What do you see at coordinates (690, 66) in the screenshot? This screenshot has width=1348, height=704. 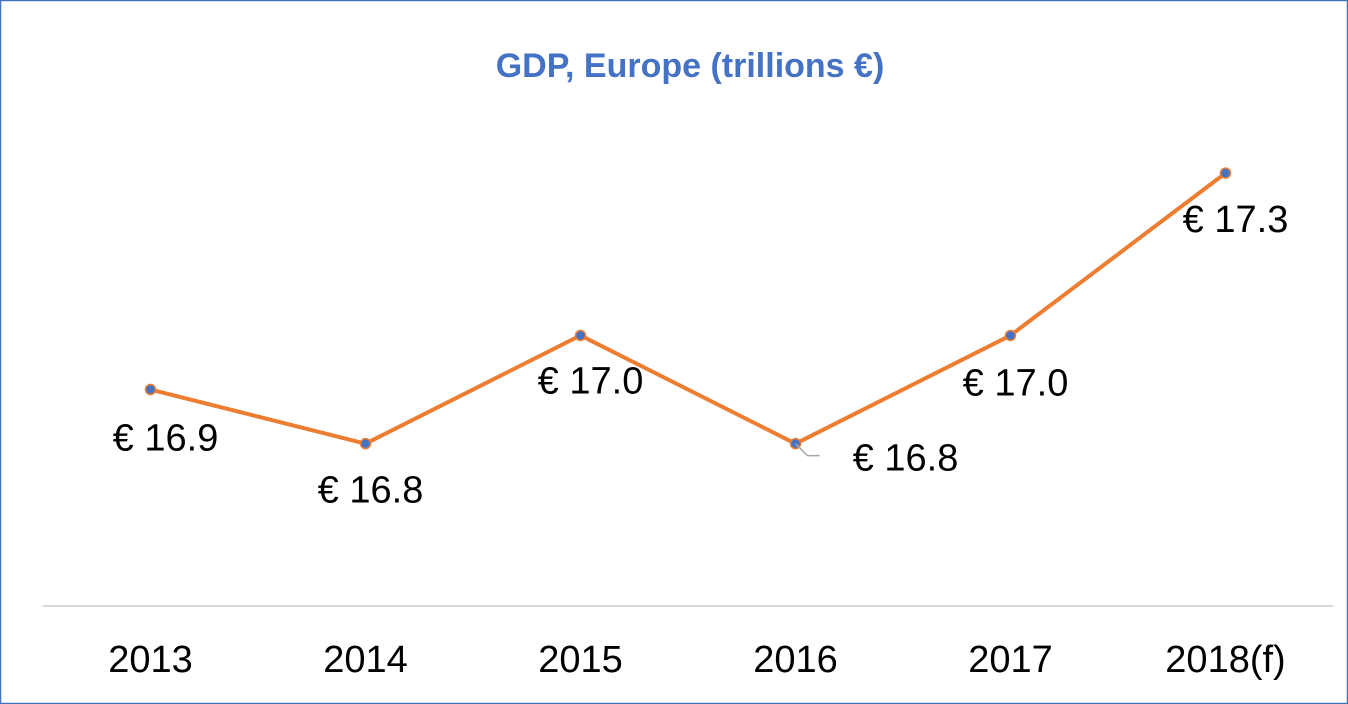 I see `chart-title: GDP, Europe (trillions €)` at bounding box center [690, 66].